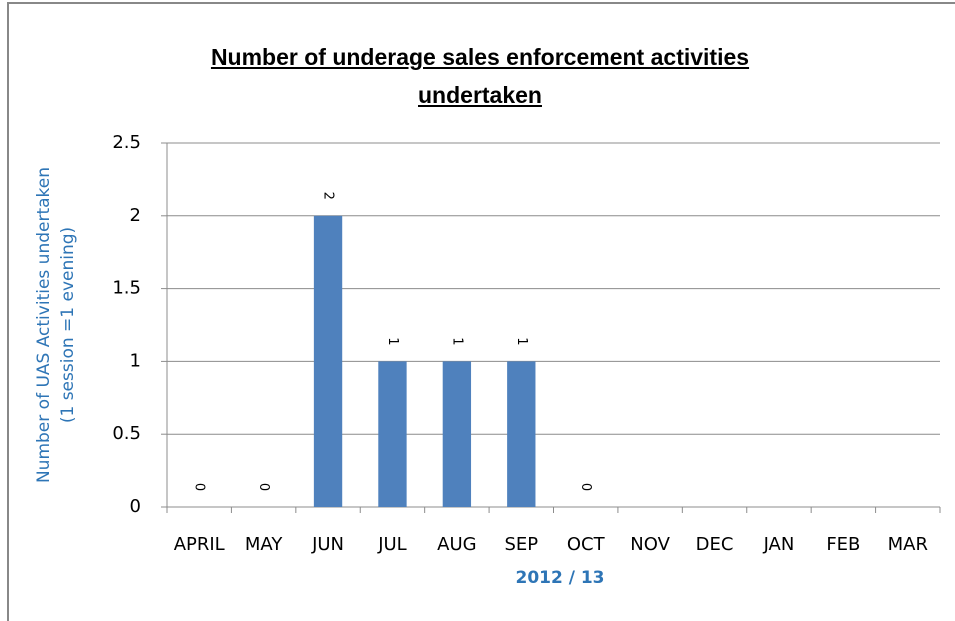 This screenshot has height=621, width=955. Describe the element at coordinates (126, 288) in the screenshot. I see `y-tick-label: 1.5` at that location.